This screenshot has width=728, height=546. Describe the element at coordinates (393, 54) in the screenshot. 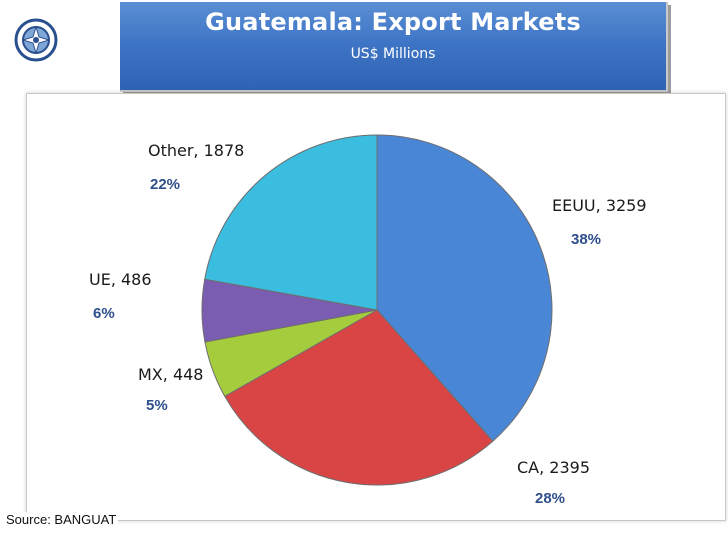

I see `chart-subtitle: US$ Millions` at that location.